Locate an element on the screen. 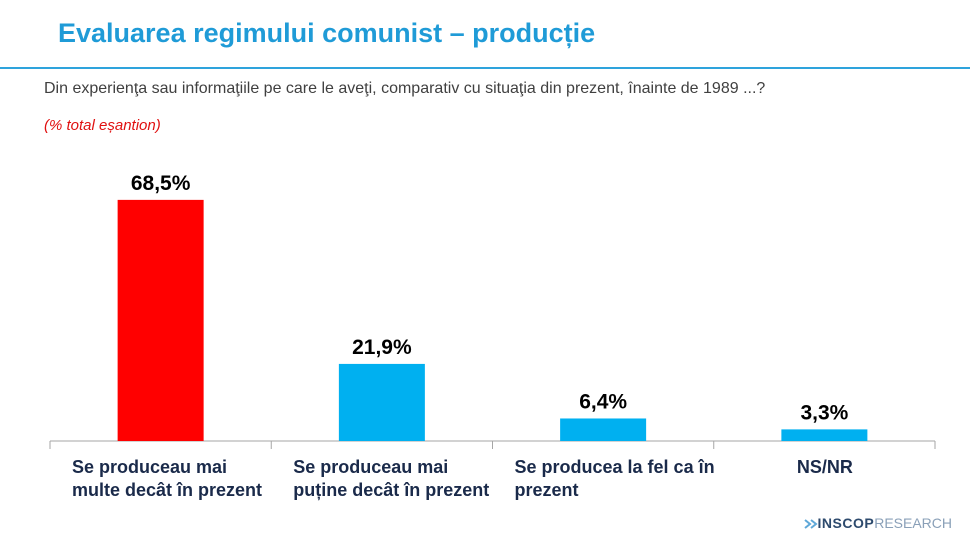 The width and height of the screenshot is (970, 539). x-tick-label: NS/NR is located at coordinates (824, 467).